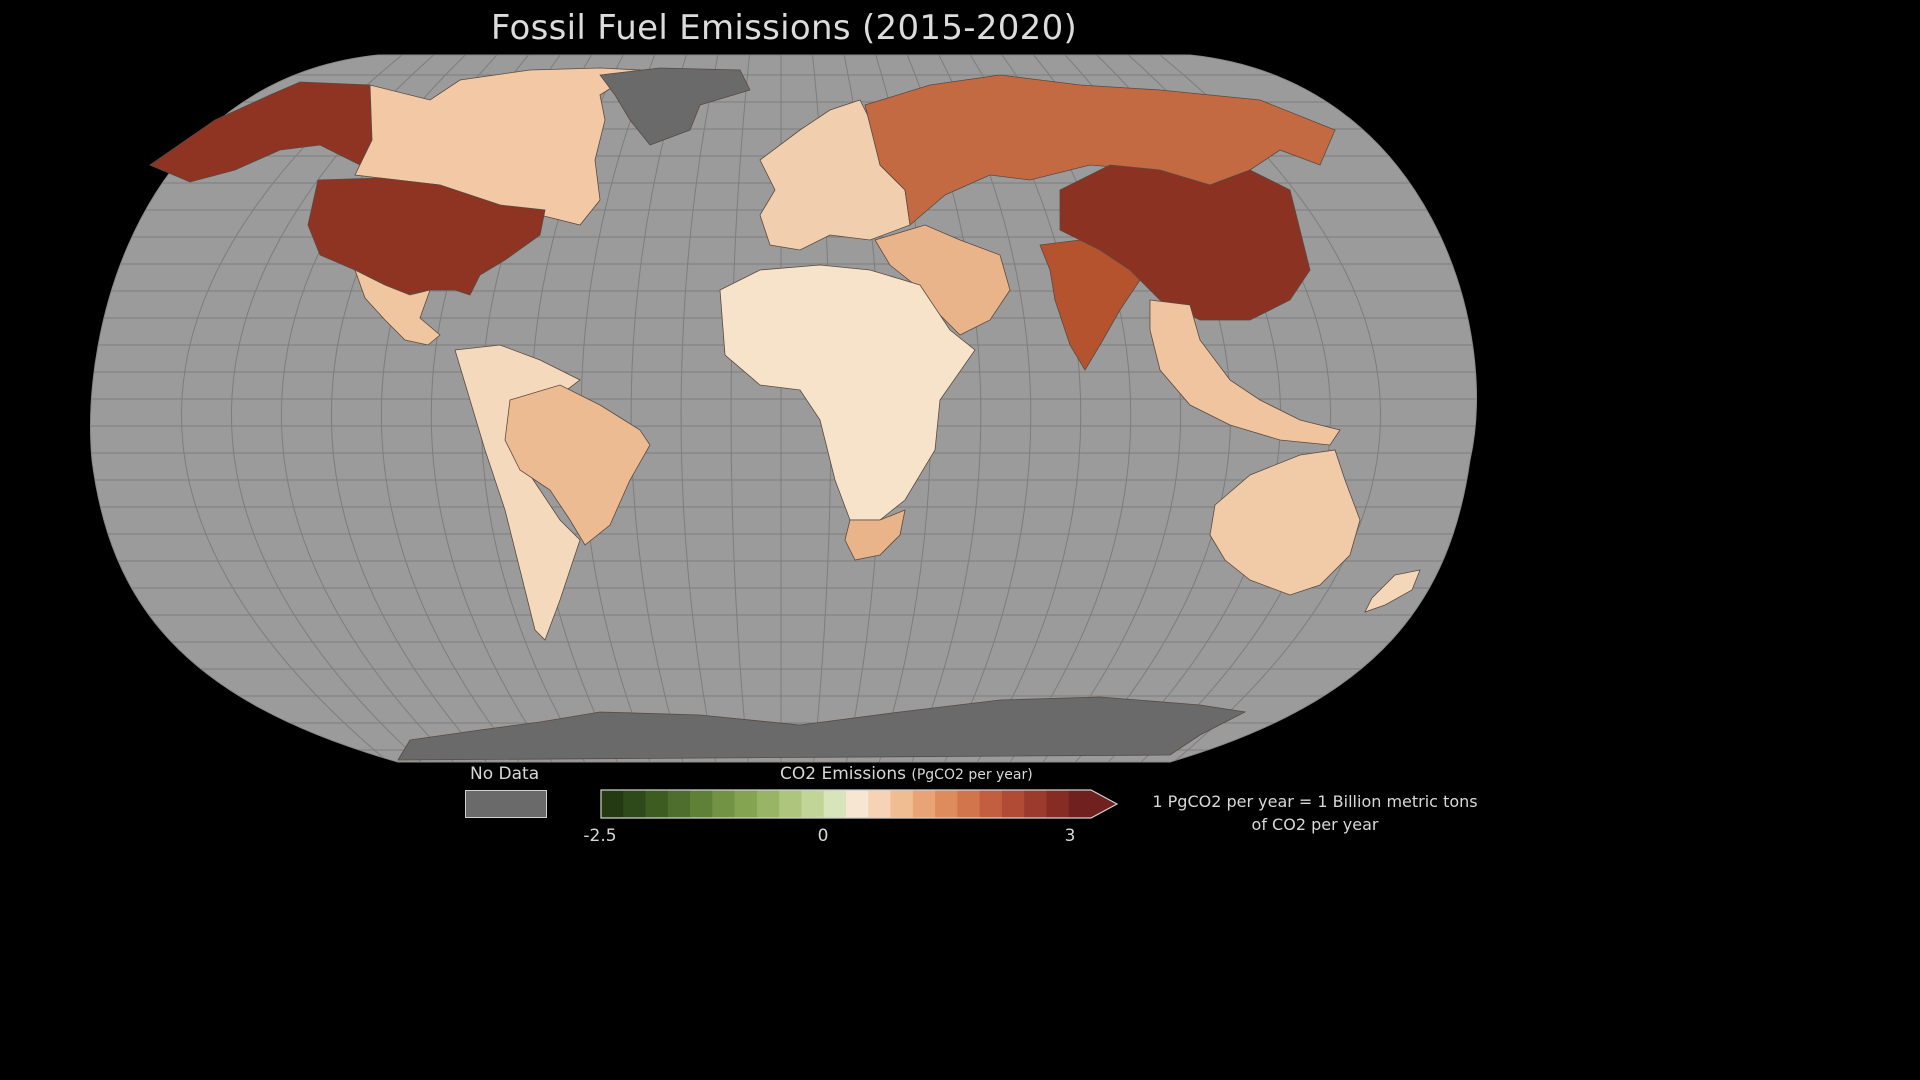  What do you see at coordinates (675, 106) in the screenshot?
I see `region-greenland` at bounding box center [675, 106].